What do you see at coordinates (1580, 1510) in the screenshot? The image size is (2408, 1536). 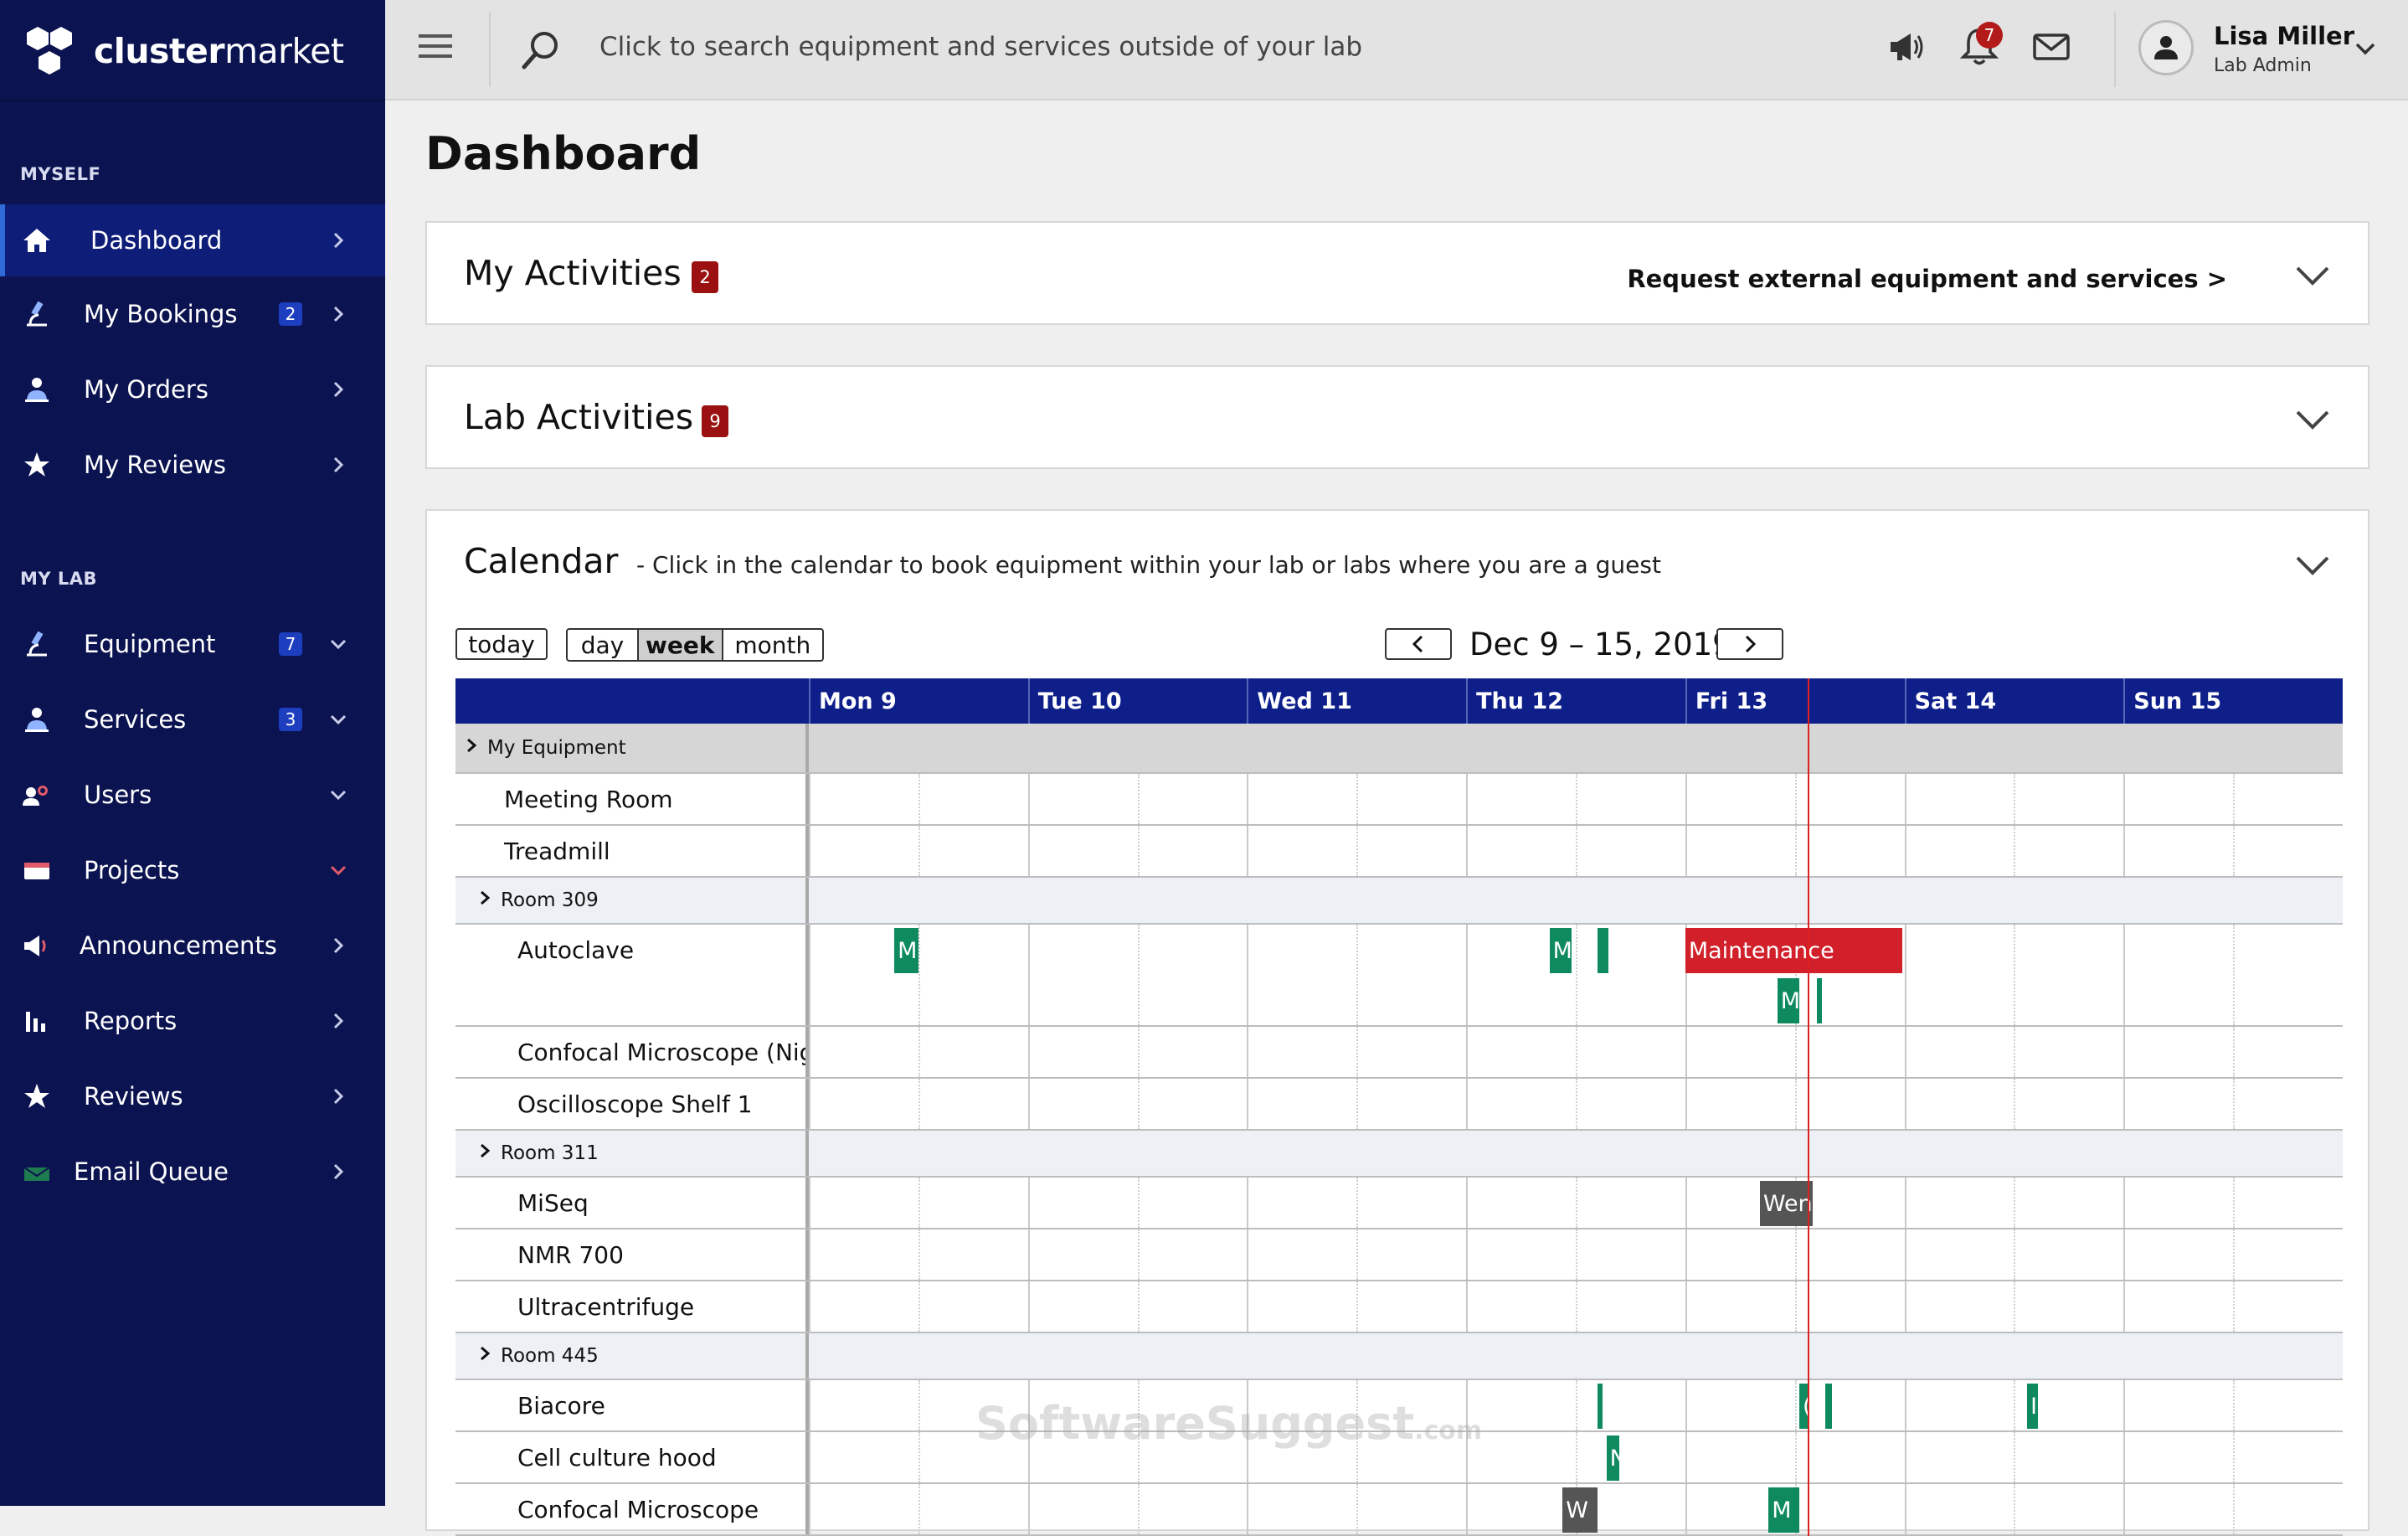 I see `calendar-event: W` at bounding box center [1580, 1510].